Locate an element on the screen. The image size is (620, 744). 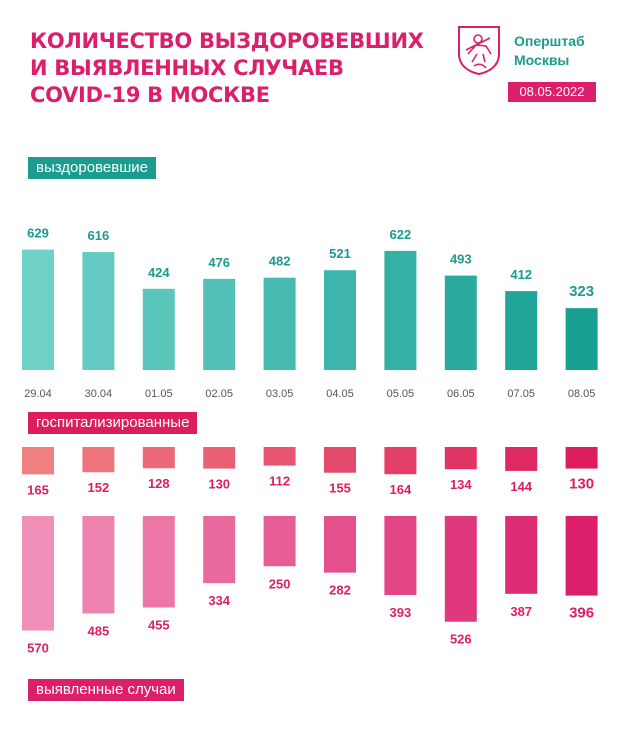
detected-bar-05.05 is located at coordinates (400, 555).